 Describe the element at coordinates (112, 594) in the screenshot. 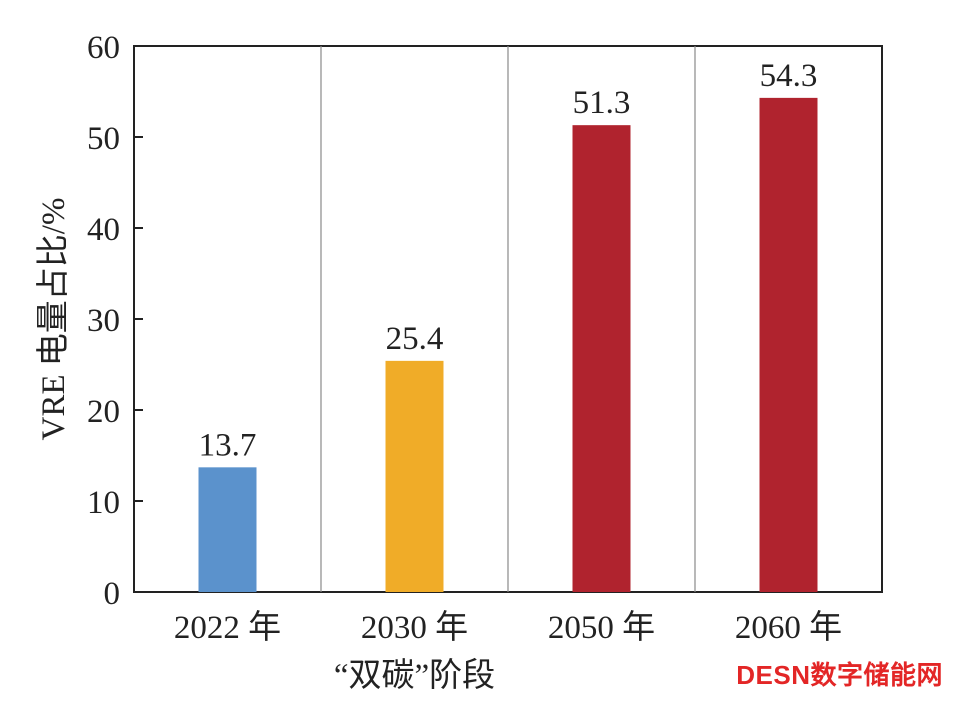

I see `y-tick-label: 0` at that location.